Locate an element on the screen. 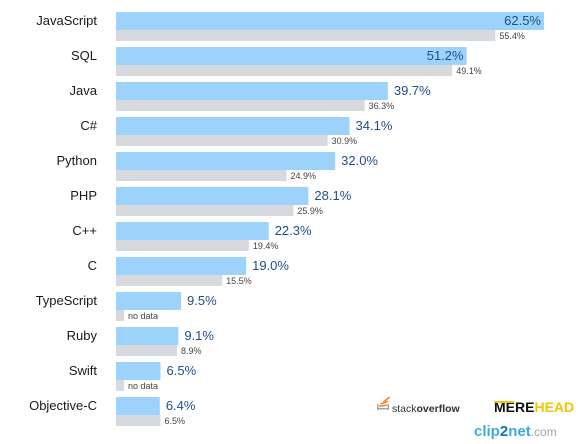  stackoverflow-logo: stackoverflow is located at coordinates (419, 405).